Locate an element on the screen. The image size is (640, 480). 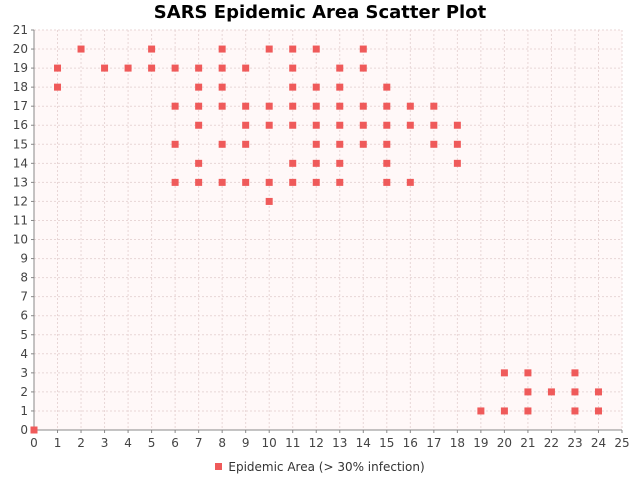
x-tick-label: 23 is located at coordinates (574, 443).